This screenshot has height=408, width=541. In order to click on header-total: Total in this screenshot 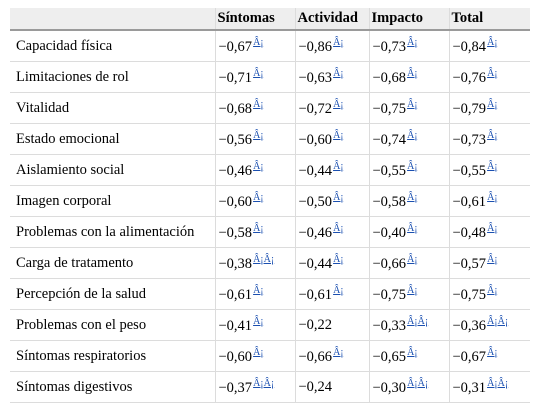, I will do `click(489, 19)`.